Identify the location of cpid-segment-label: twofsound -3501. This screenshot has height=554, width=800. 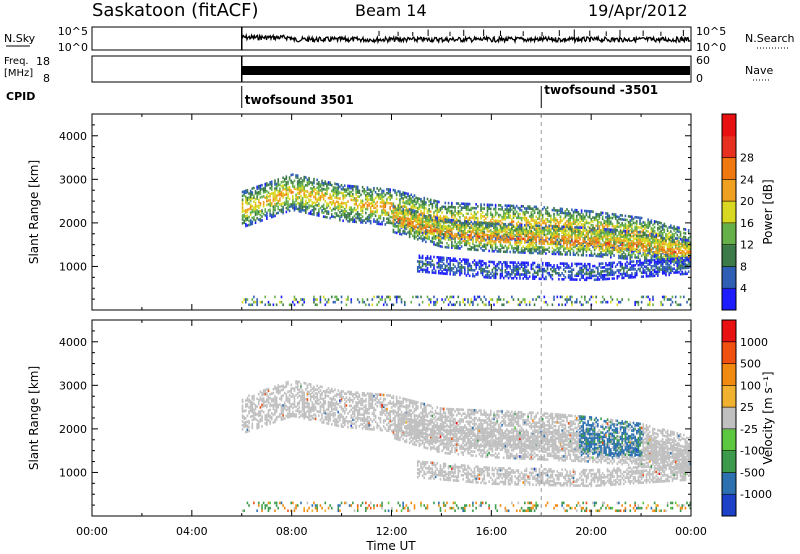
(601, 90).